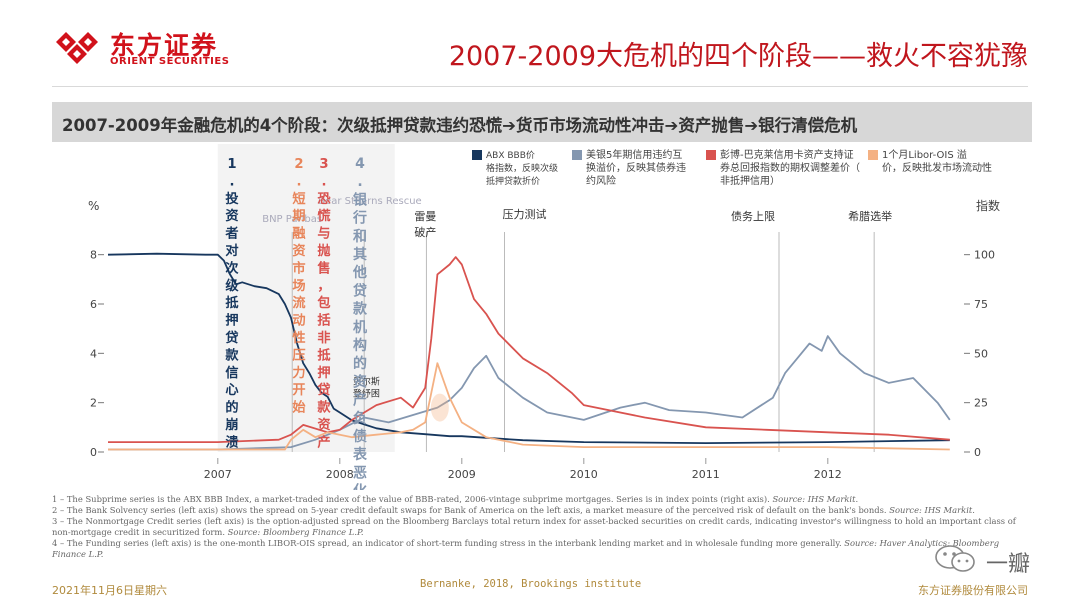  I want to click on y-axis-right-title: 指数, so click(988, 205).